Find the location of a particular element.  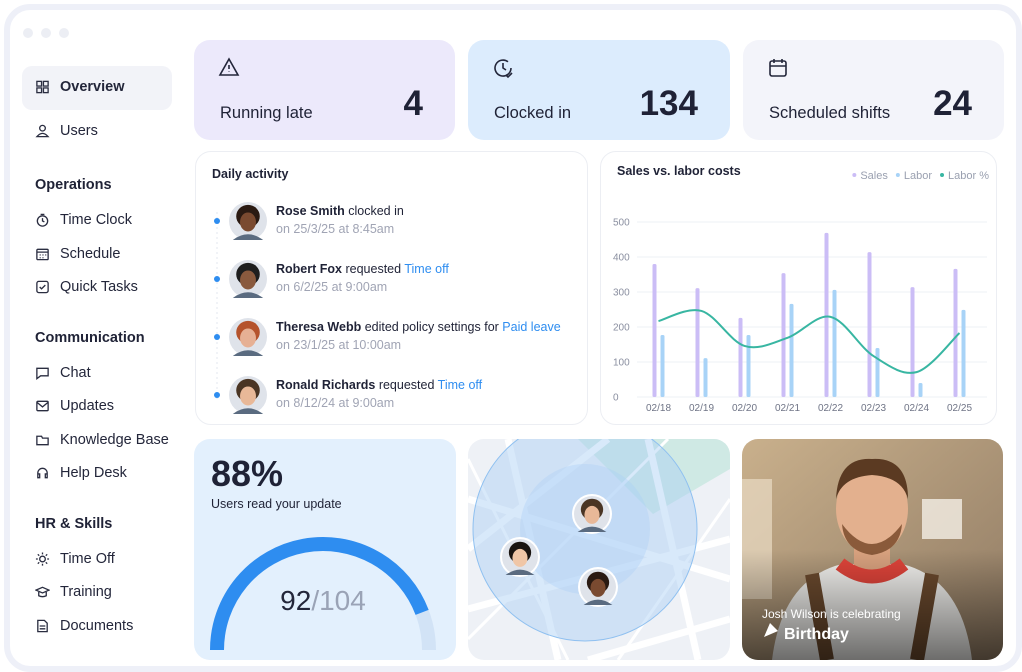

nav-label: Updates is located at coordinates (87, 406).